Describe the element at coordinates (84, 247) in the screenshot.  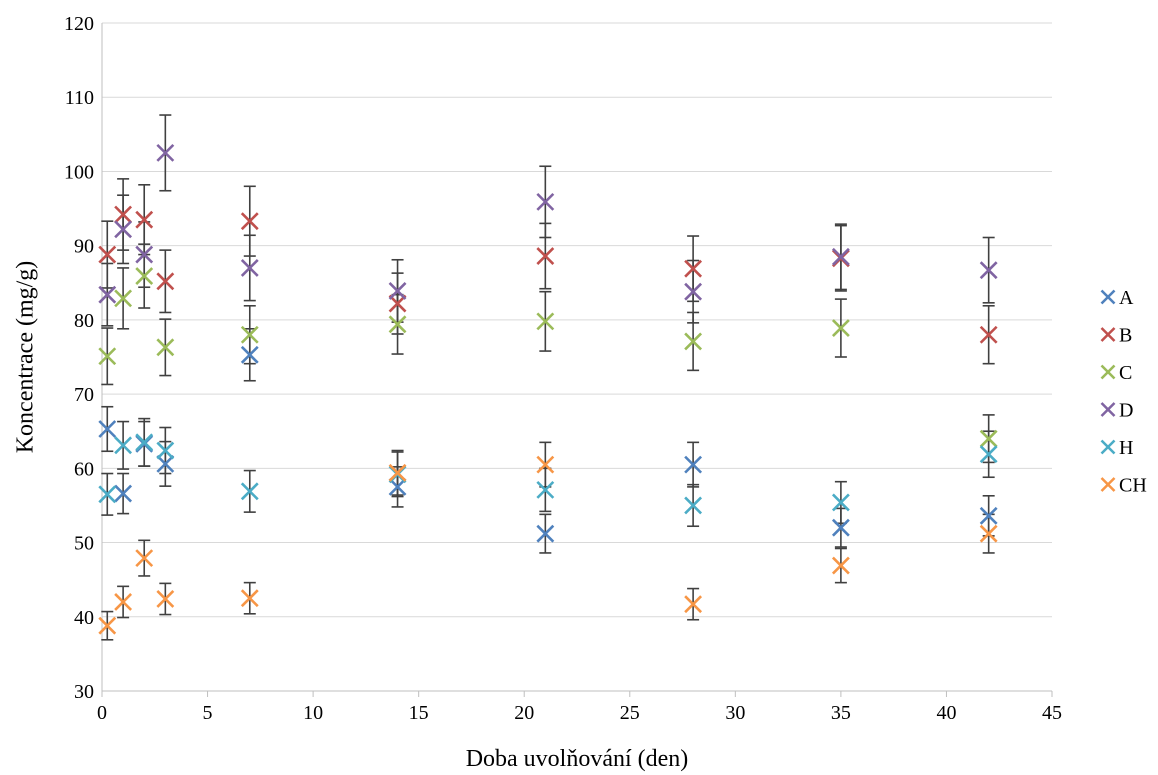
I see `y-tick-label: 90` at that location.